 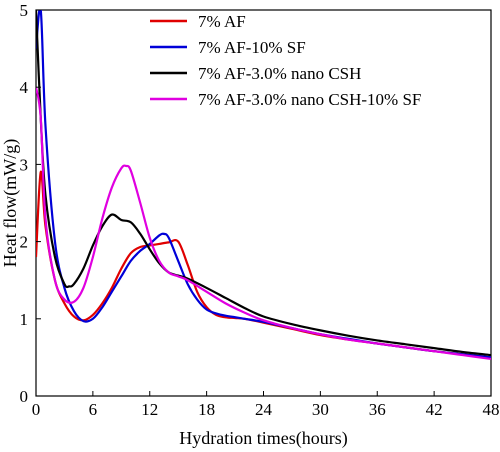 What do you see at coordinates (24, 319) in the screenshot?
I see `y-tick-label: 1` at bounding box center [24, 319].